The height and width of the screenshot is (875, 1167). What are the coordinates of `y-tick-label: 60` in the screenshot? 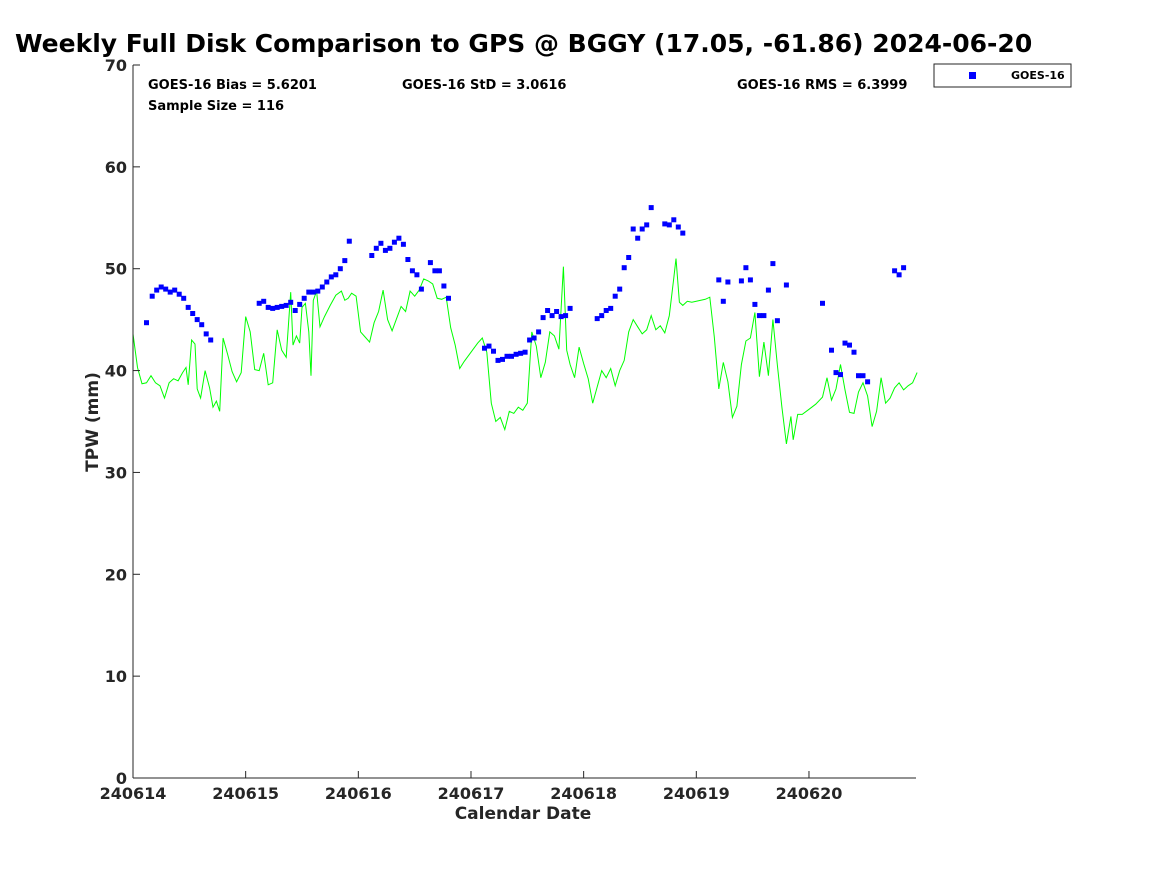 It's located at (116, 167).